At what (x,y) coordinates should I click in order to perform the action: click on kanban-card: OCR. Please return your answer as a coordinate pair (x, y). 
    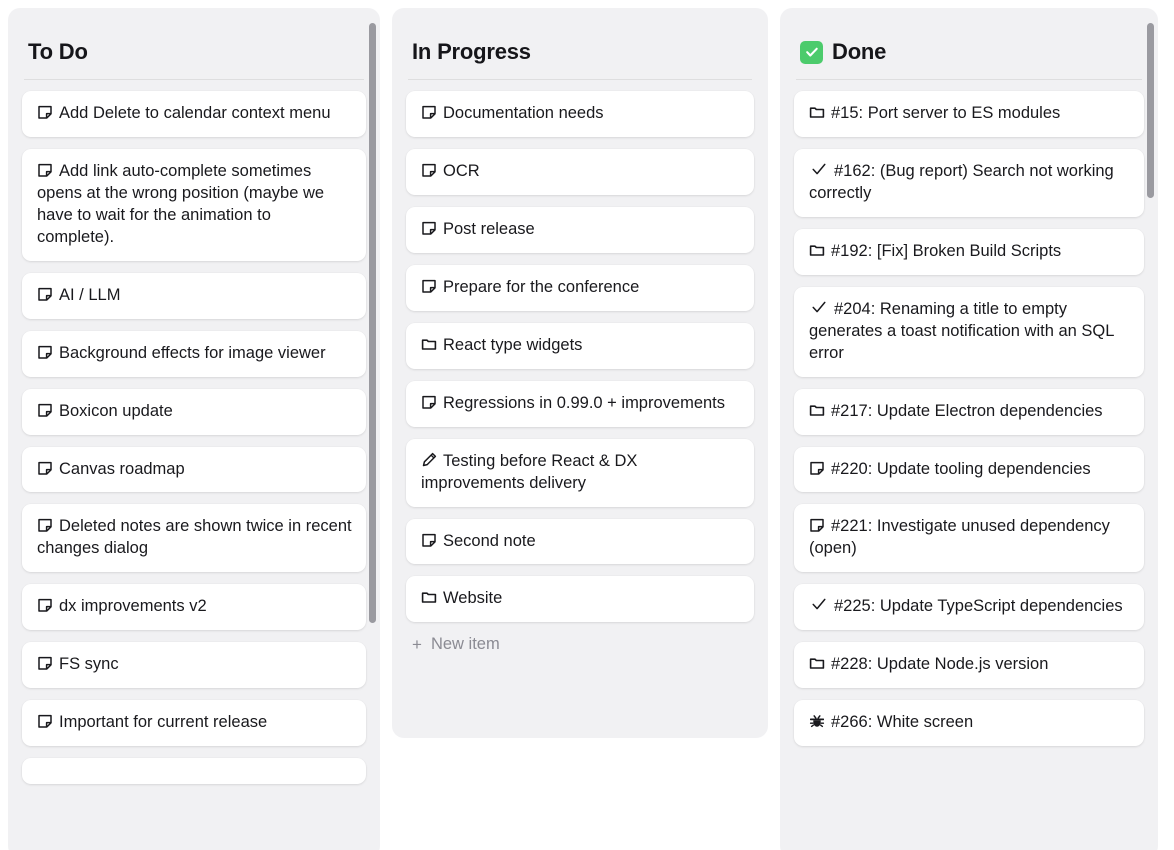
    Looking at the image, I should click on (580, 171).